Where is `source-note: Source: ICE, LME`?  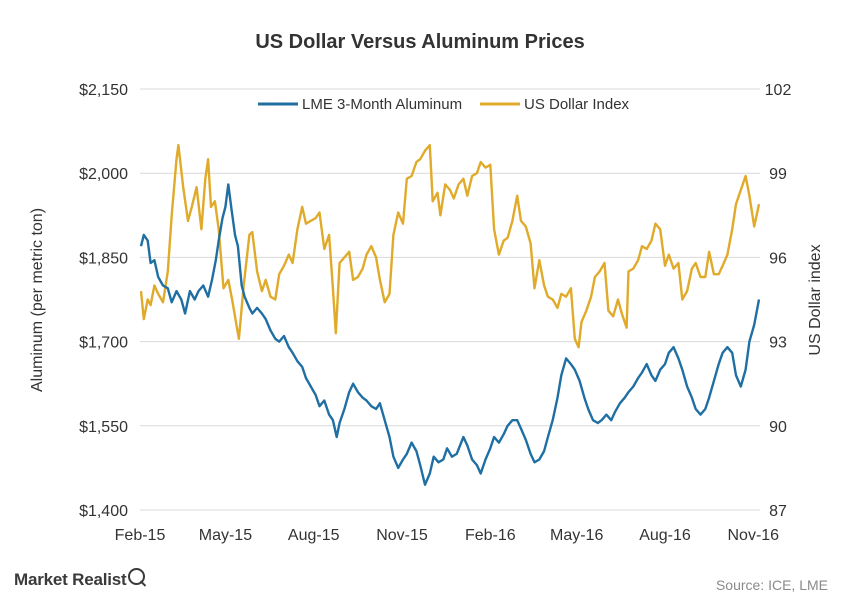
source-note: Source: ICE, LME is located at coordinates (772, 585).